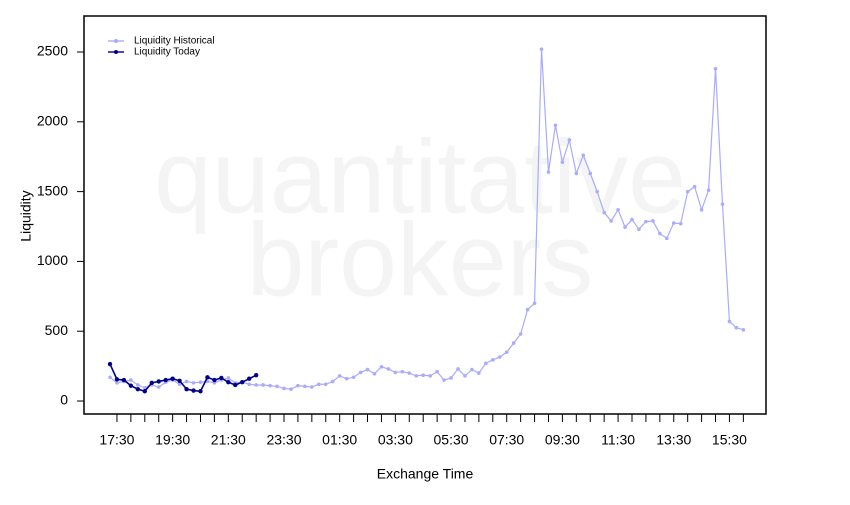  I want to click on x-tick-label: 07:30, so click(506, 440).